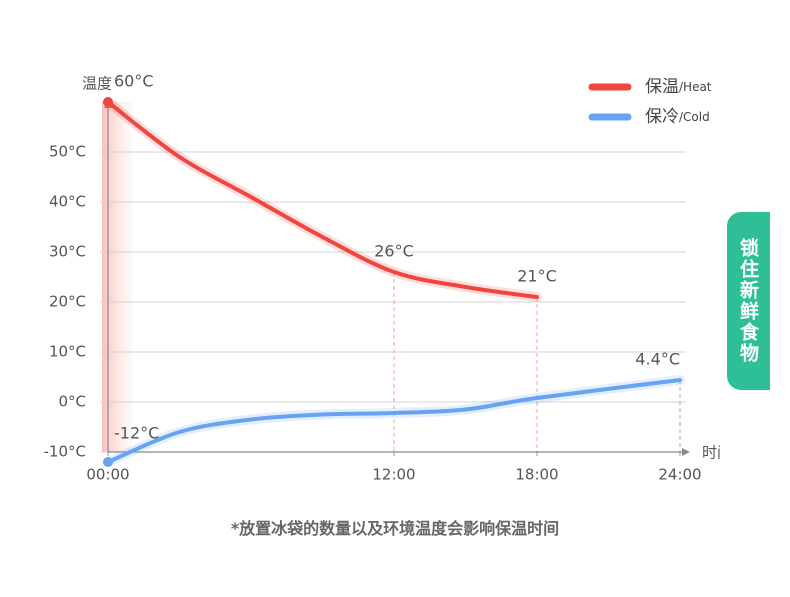 This screenshot has height=597, width=790. I want to click on line, so click(394, 421).